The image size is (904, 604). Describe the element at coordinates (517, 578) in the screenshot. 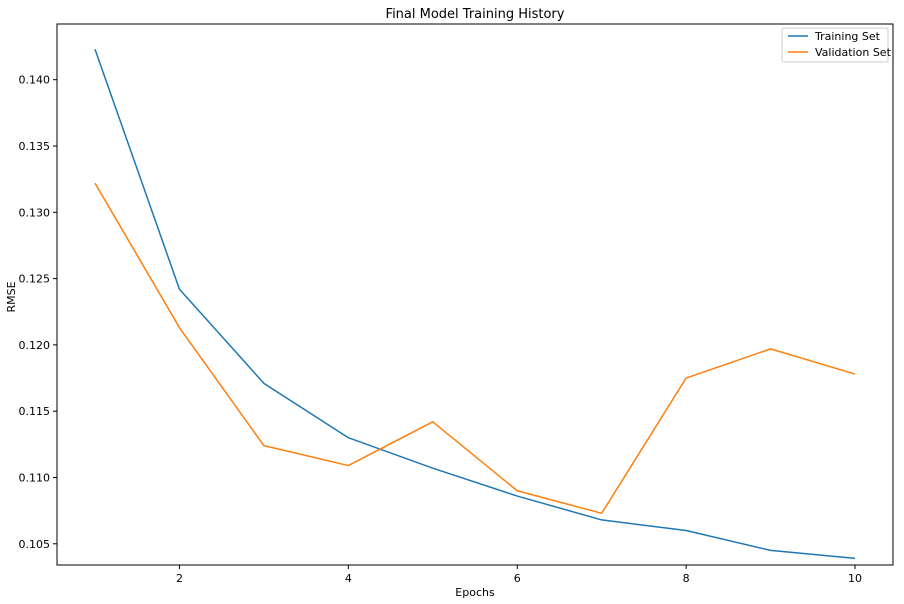

I see `x-tick-label: 6` at that location.